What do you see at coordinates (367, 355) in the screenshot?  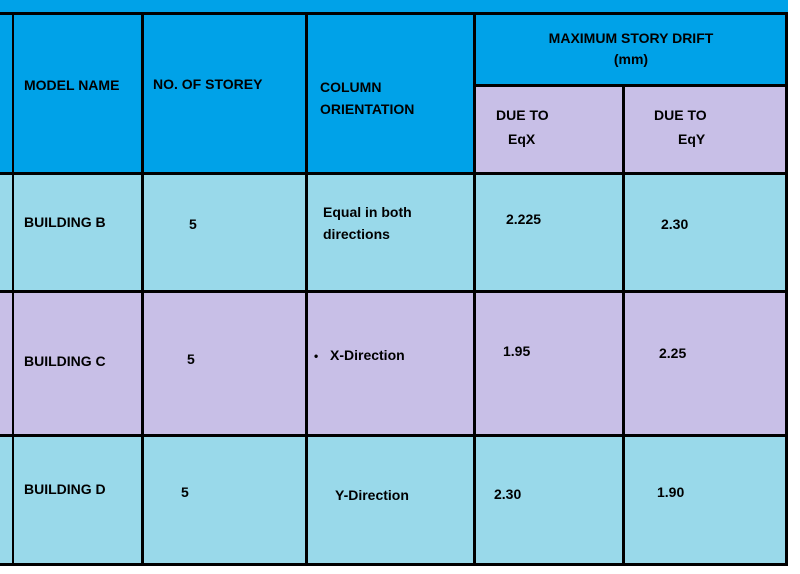 I see `row-orientation-line1: X-Direction` at bounding box center [367, 355].